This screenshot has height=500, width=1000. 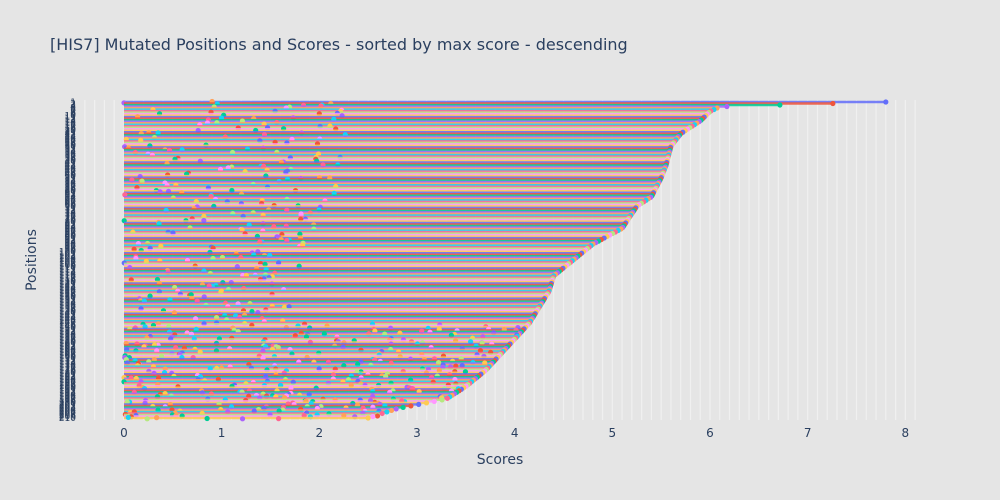 I want to click on y-tick-label: 2, so click(x=73, y=105).